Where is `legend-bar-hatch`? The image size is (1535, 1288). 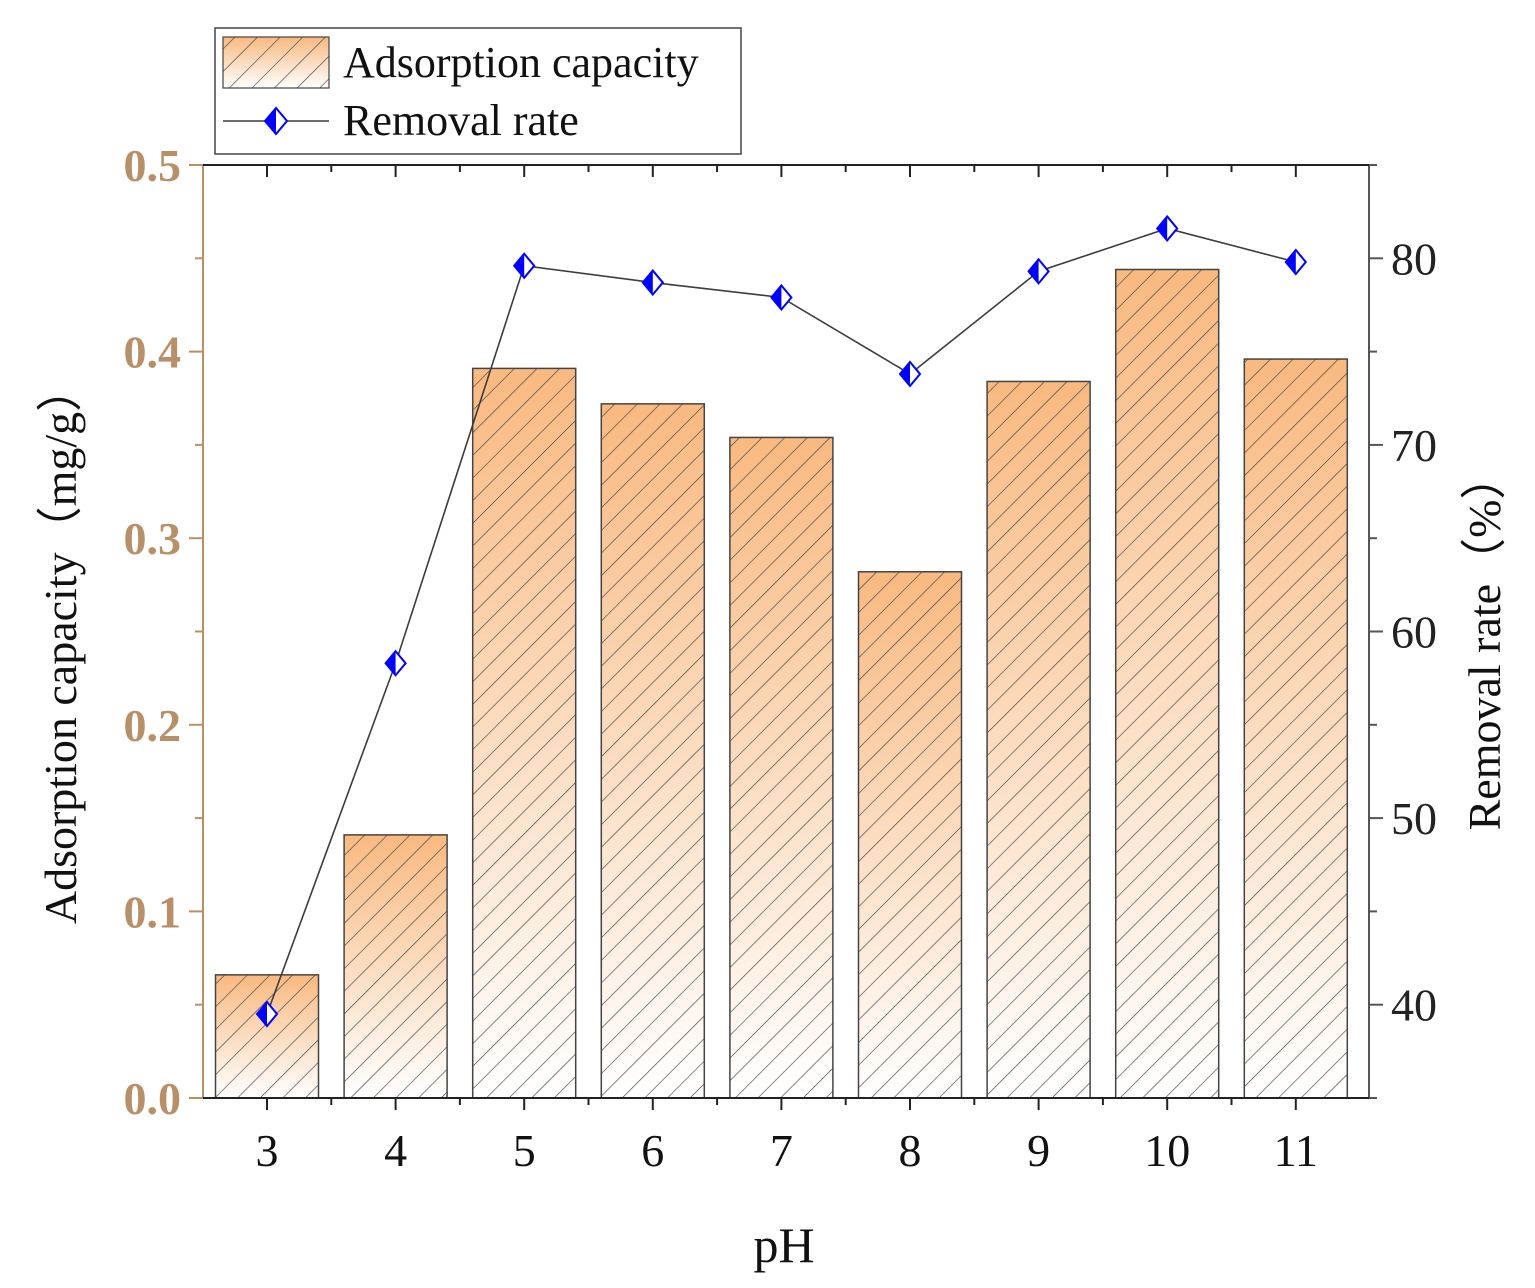 legend-bar-hatch is located at coordinates (276, 62).